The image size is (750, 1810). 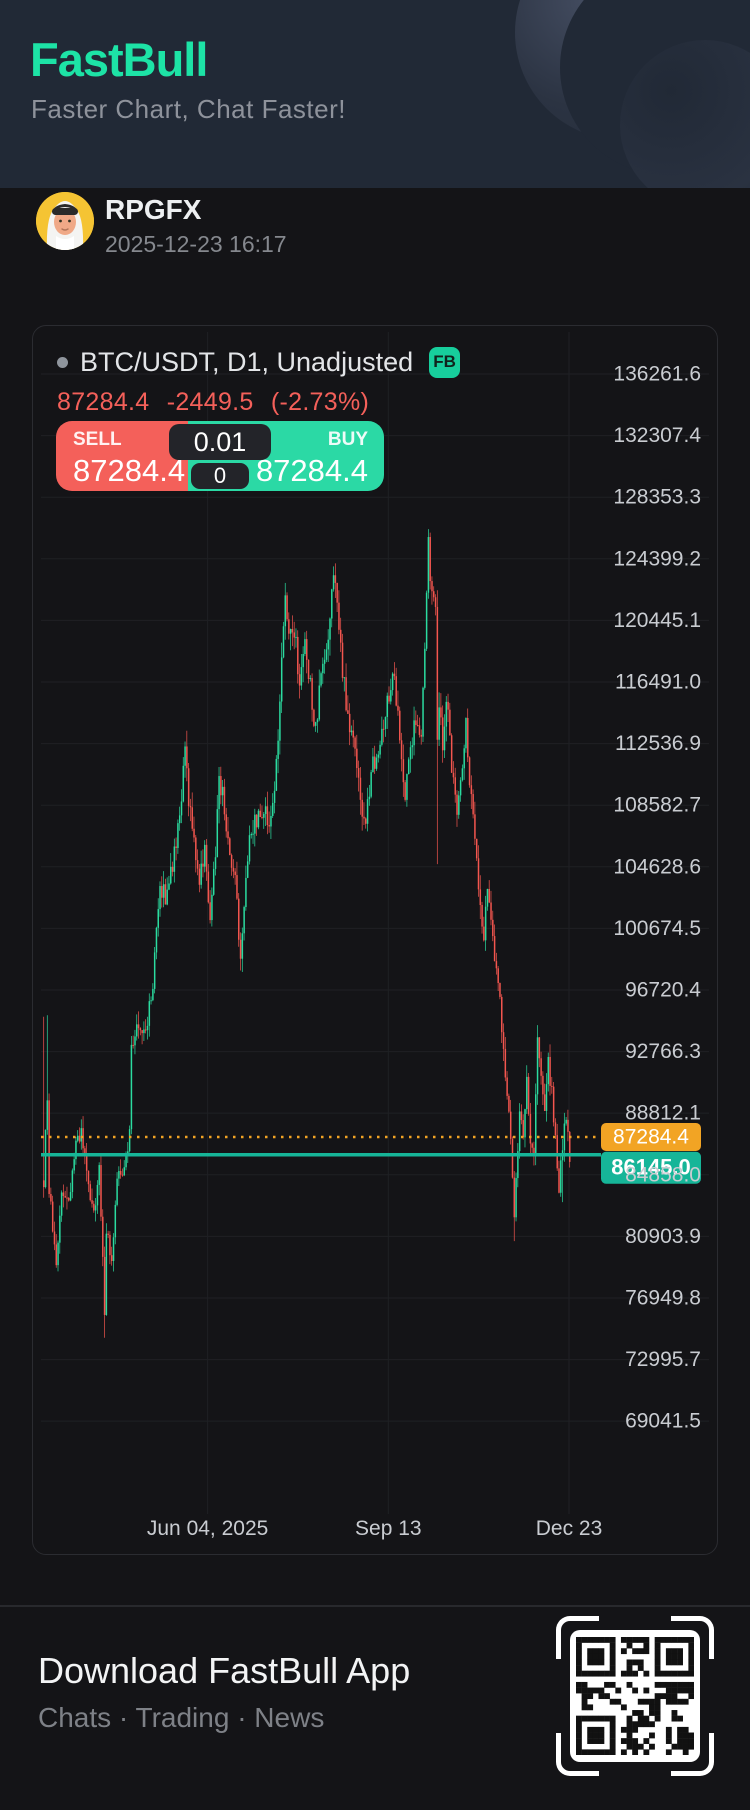 What do you see at coordinates (569, 1528) in the screenshot?
I see `svg-text: Dec 23` at bounding box center [569, 1528].